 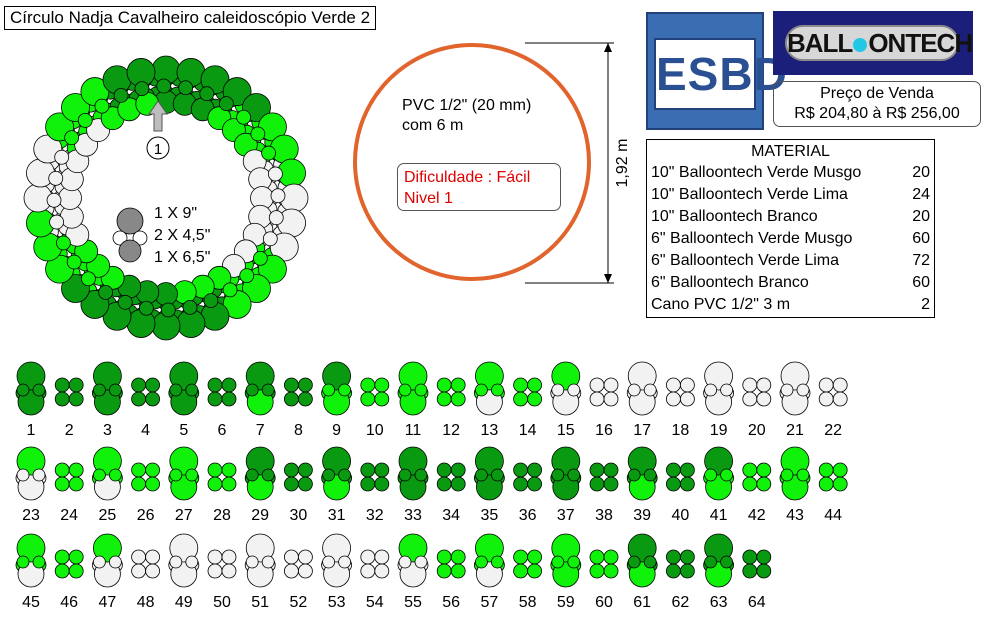 I want to click on cluster-number: 29, so click(x=260, y=515).